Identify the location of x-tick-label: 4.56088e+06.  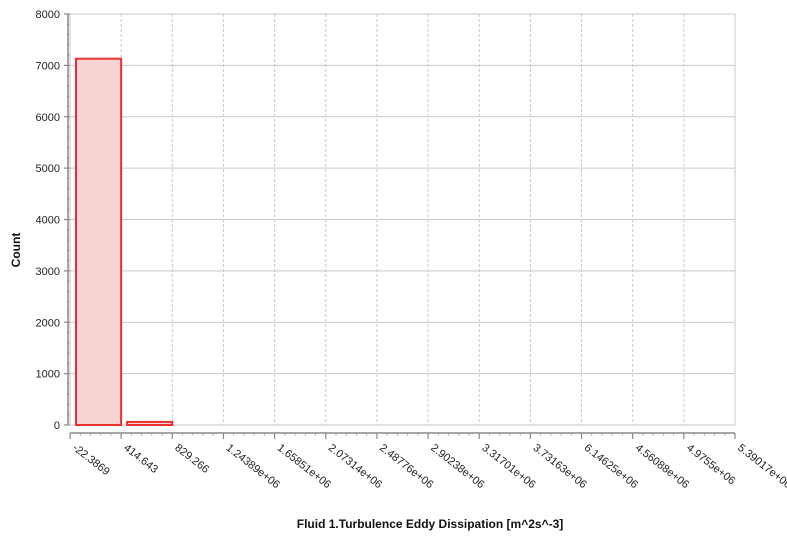
(662, 466).